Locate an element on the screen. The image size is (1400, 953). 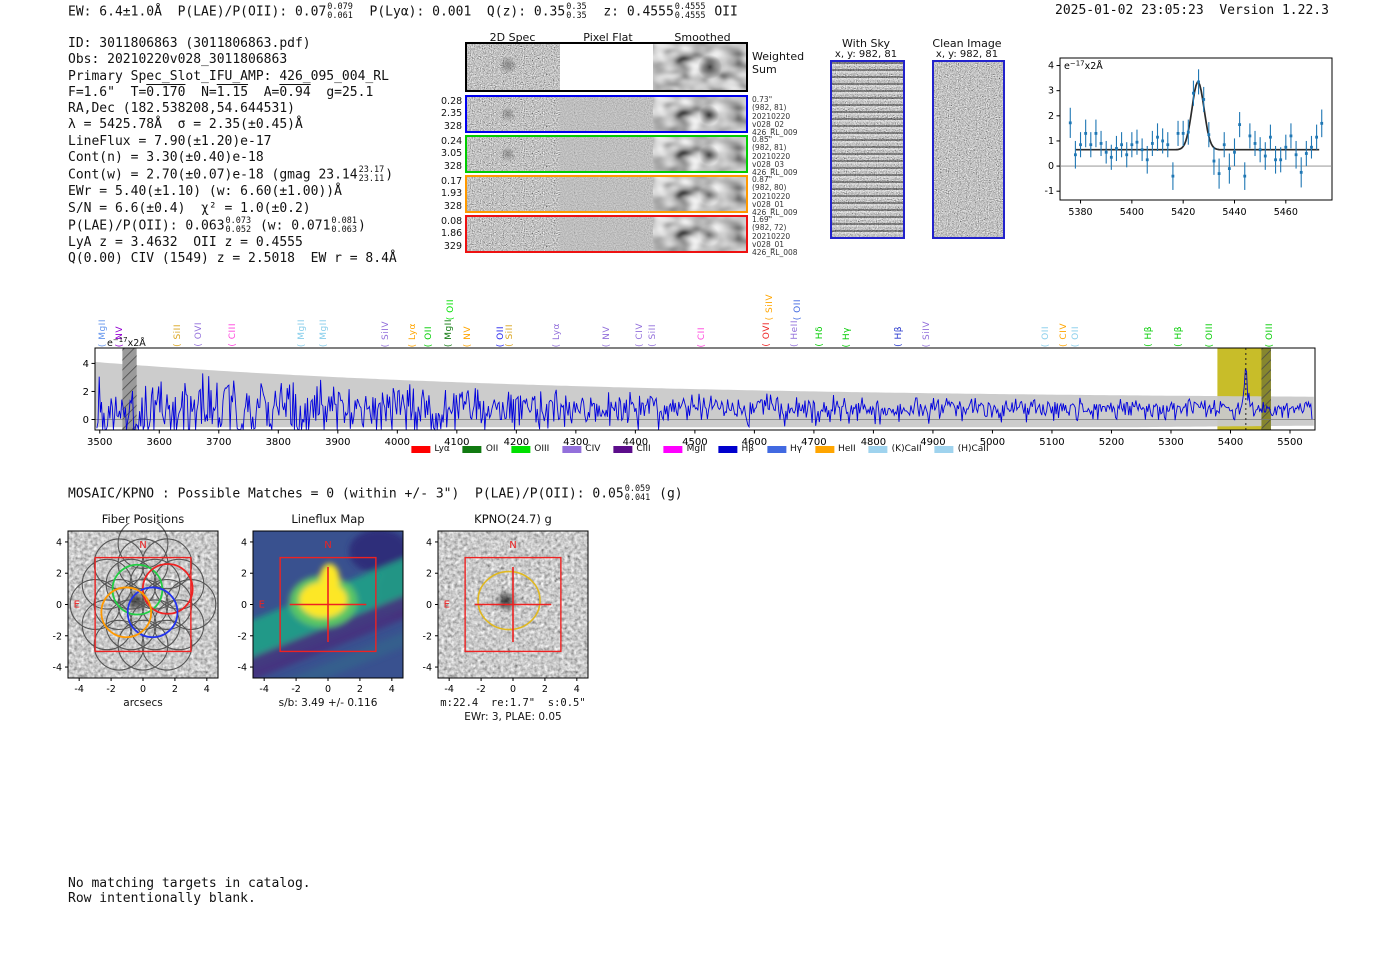
svg-text: 3900 is located at coordinates (337, 442).